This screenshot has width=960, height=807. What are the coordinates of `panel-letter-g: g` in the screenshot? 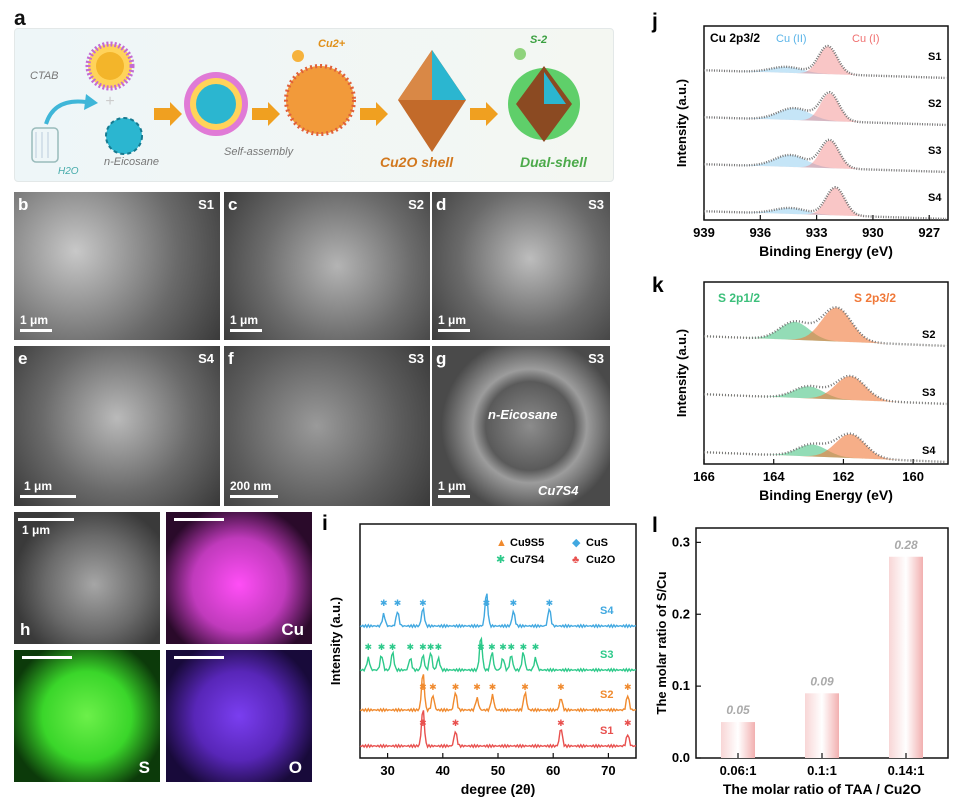 It's located at (441, 358).